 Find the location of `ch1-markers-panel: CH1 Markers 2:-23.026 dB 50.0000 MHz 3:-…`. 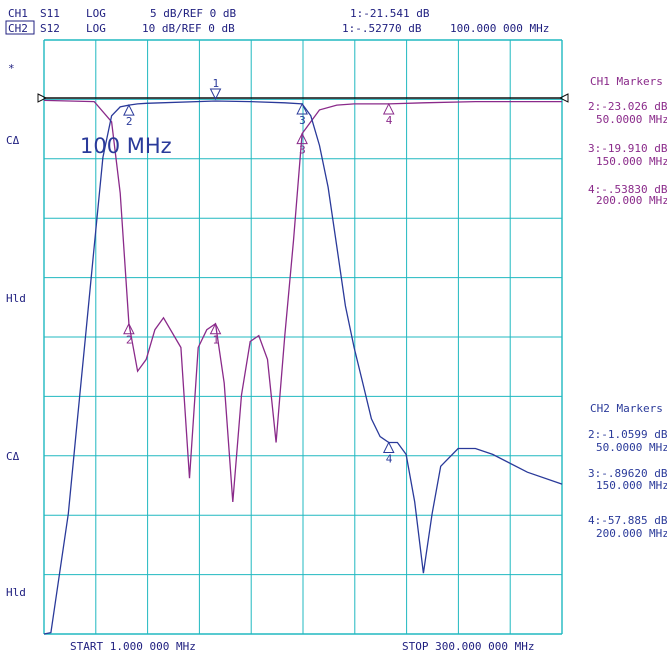

ch1-markers-panel: CH1 Markers 2:-23.026 dB 50.0000 MHz 3:-… is located at coordinates (627, 141).